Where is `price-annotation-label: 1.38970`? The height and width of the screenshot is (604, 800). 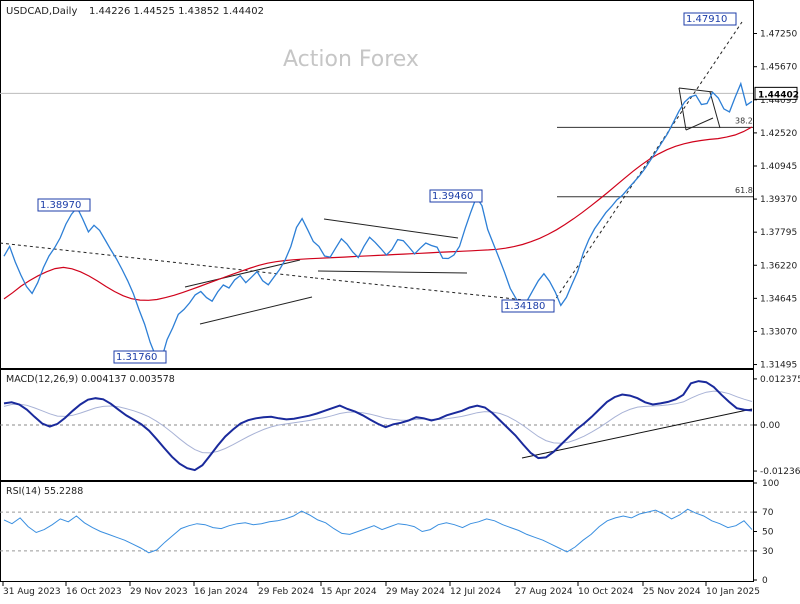 price-annotation-label: 1.38970 is located at coordinates (60, 205).